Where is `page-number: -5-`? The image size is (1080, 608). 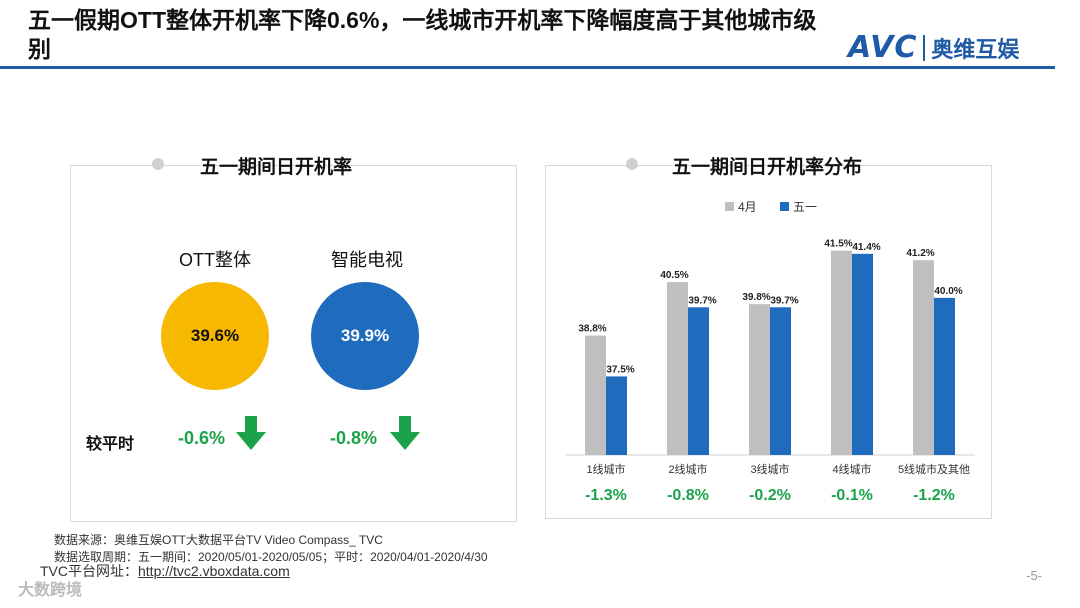 page-number: -5- is located at coordinates (1034, 575).